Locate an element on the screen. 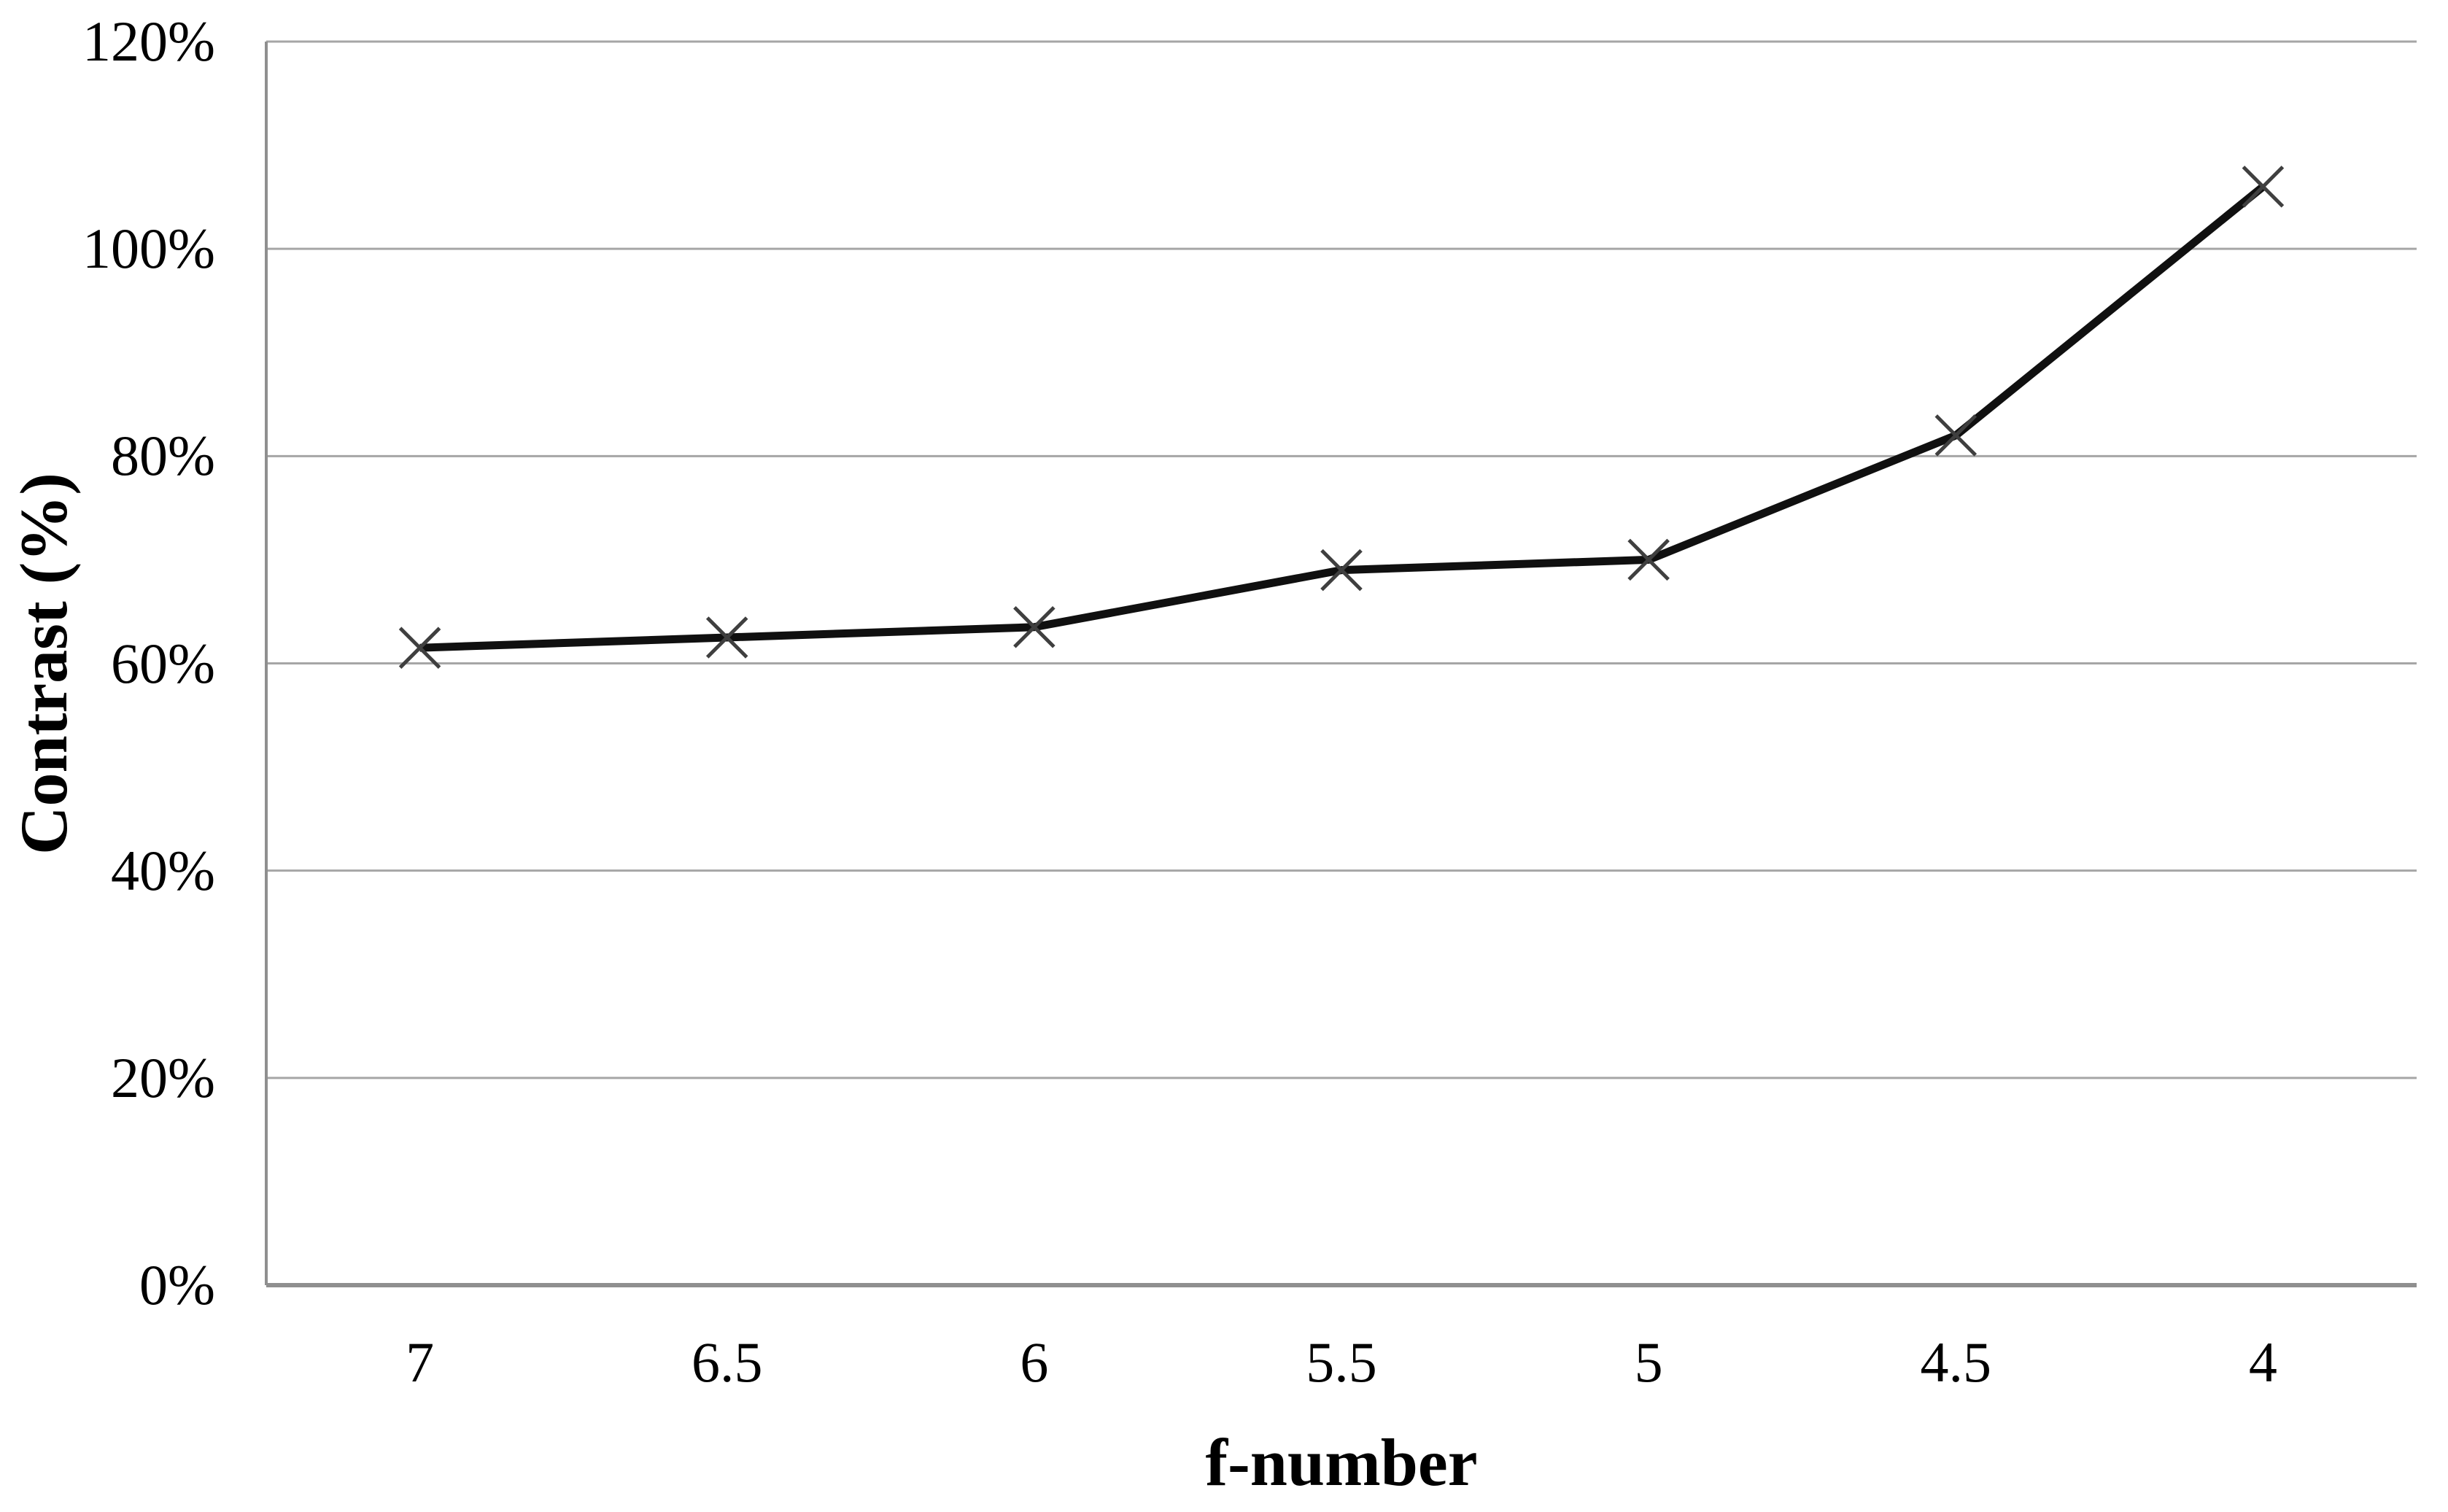 The width and height of the screenshot is (2448, 1512). x-axis-title: f-number is located at coordinates (1341, 1463).